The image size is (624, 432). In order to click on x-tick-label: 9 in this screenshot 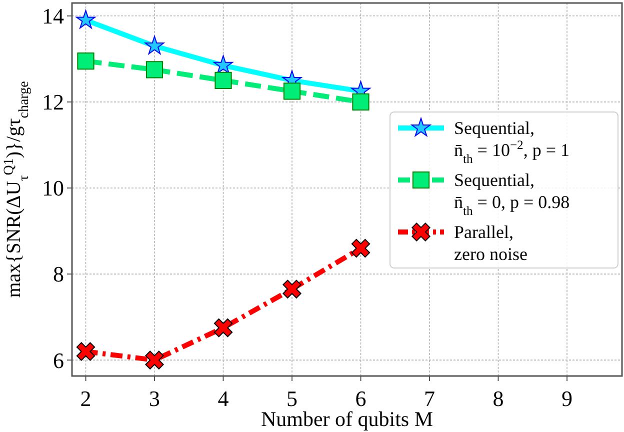, I will do `click(567, 398)`.